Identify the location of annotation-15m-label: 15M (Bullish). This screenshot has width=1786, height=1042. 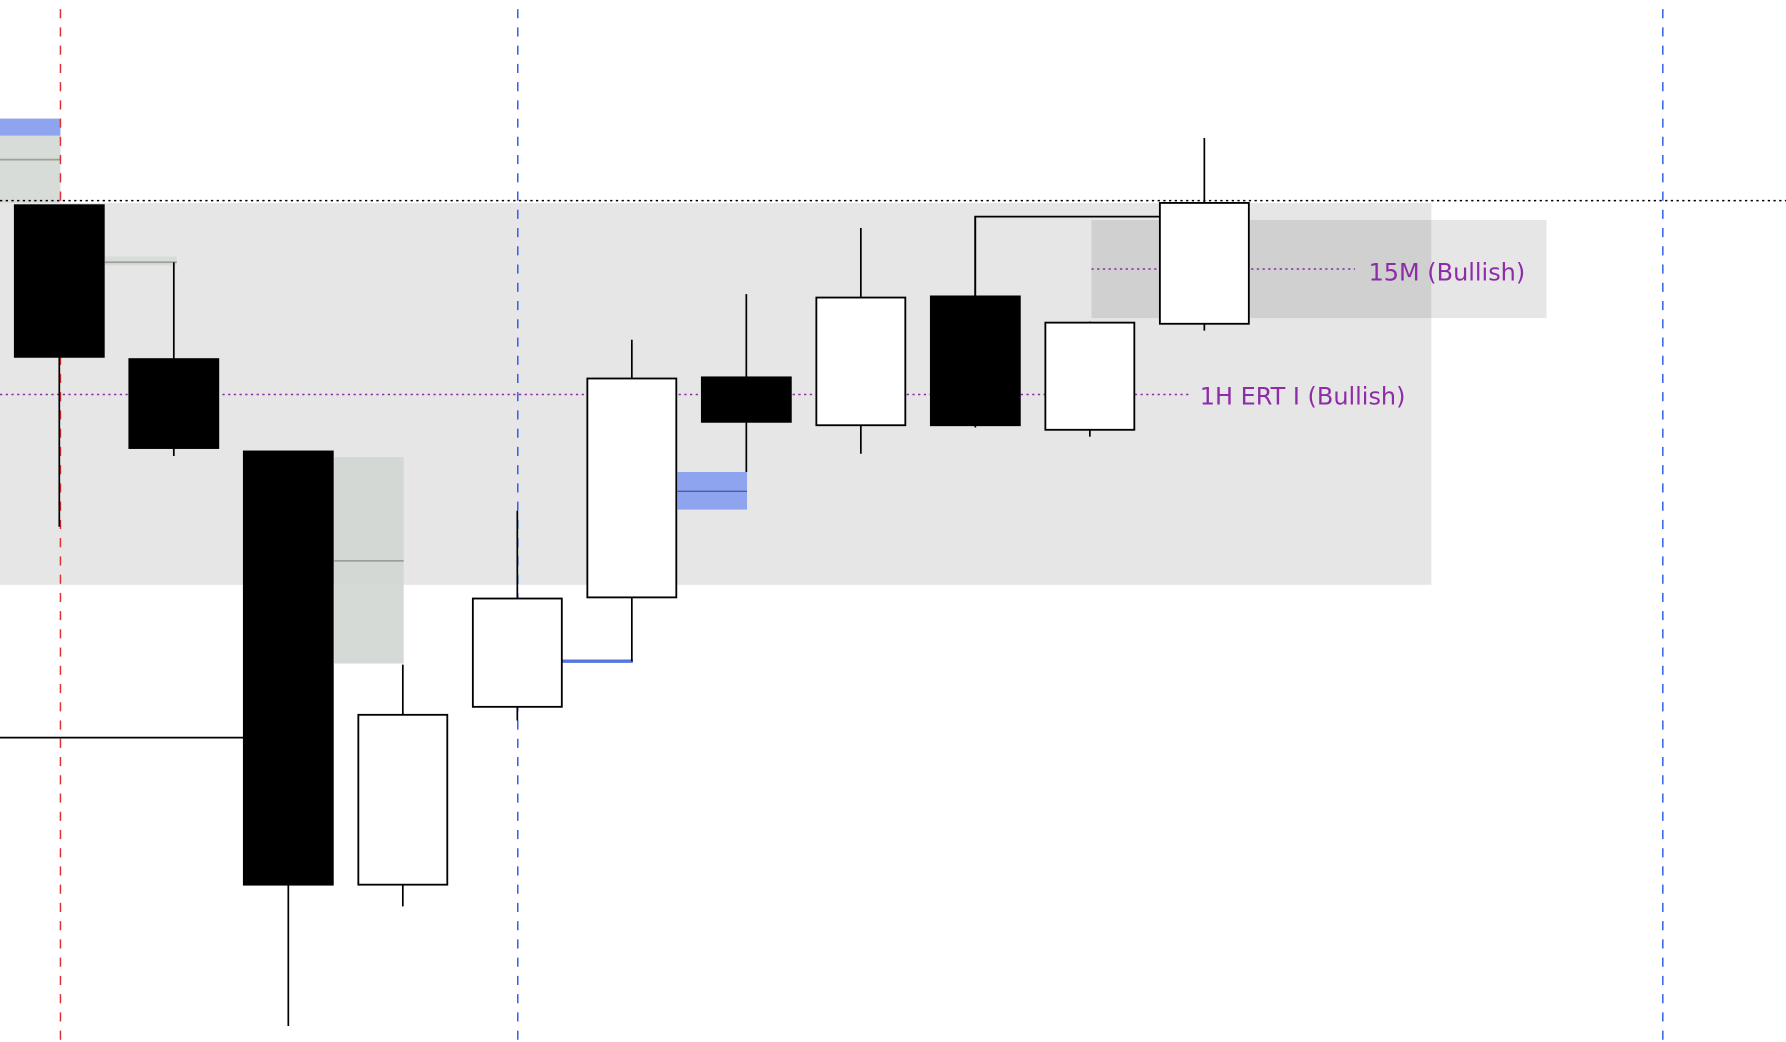
(1447, 272).